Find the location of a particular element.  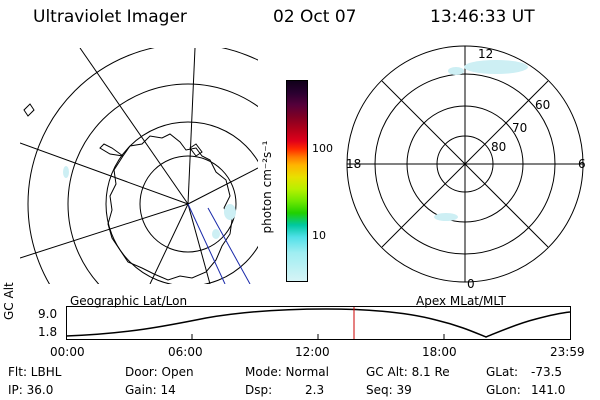

antarctic-peninsula is located at coordinates (111, 150).